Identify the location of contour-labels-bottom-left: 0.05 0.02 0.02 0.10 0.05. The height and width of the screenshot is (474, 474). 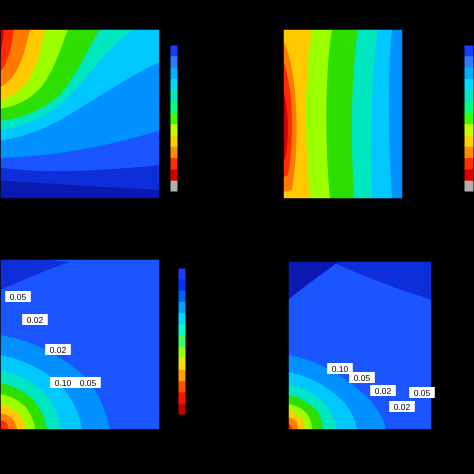
(53, 339).